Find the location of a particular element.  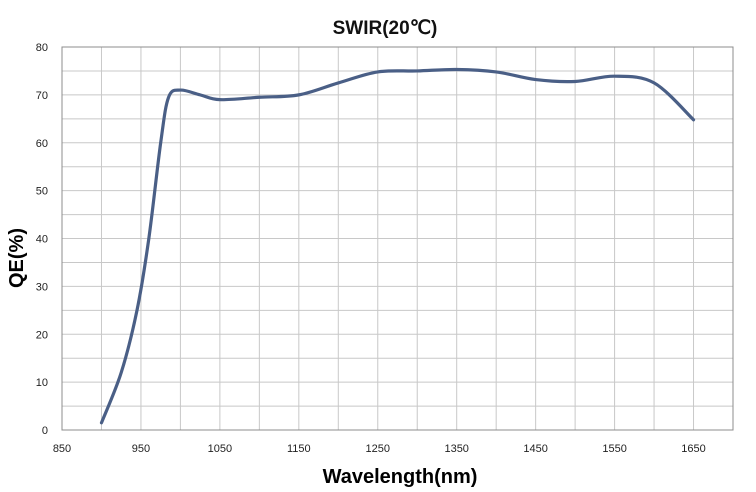

x-tick-label: 1350 is located at coordinates (456, 449).